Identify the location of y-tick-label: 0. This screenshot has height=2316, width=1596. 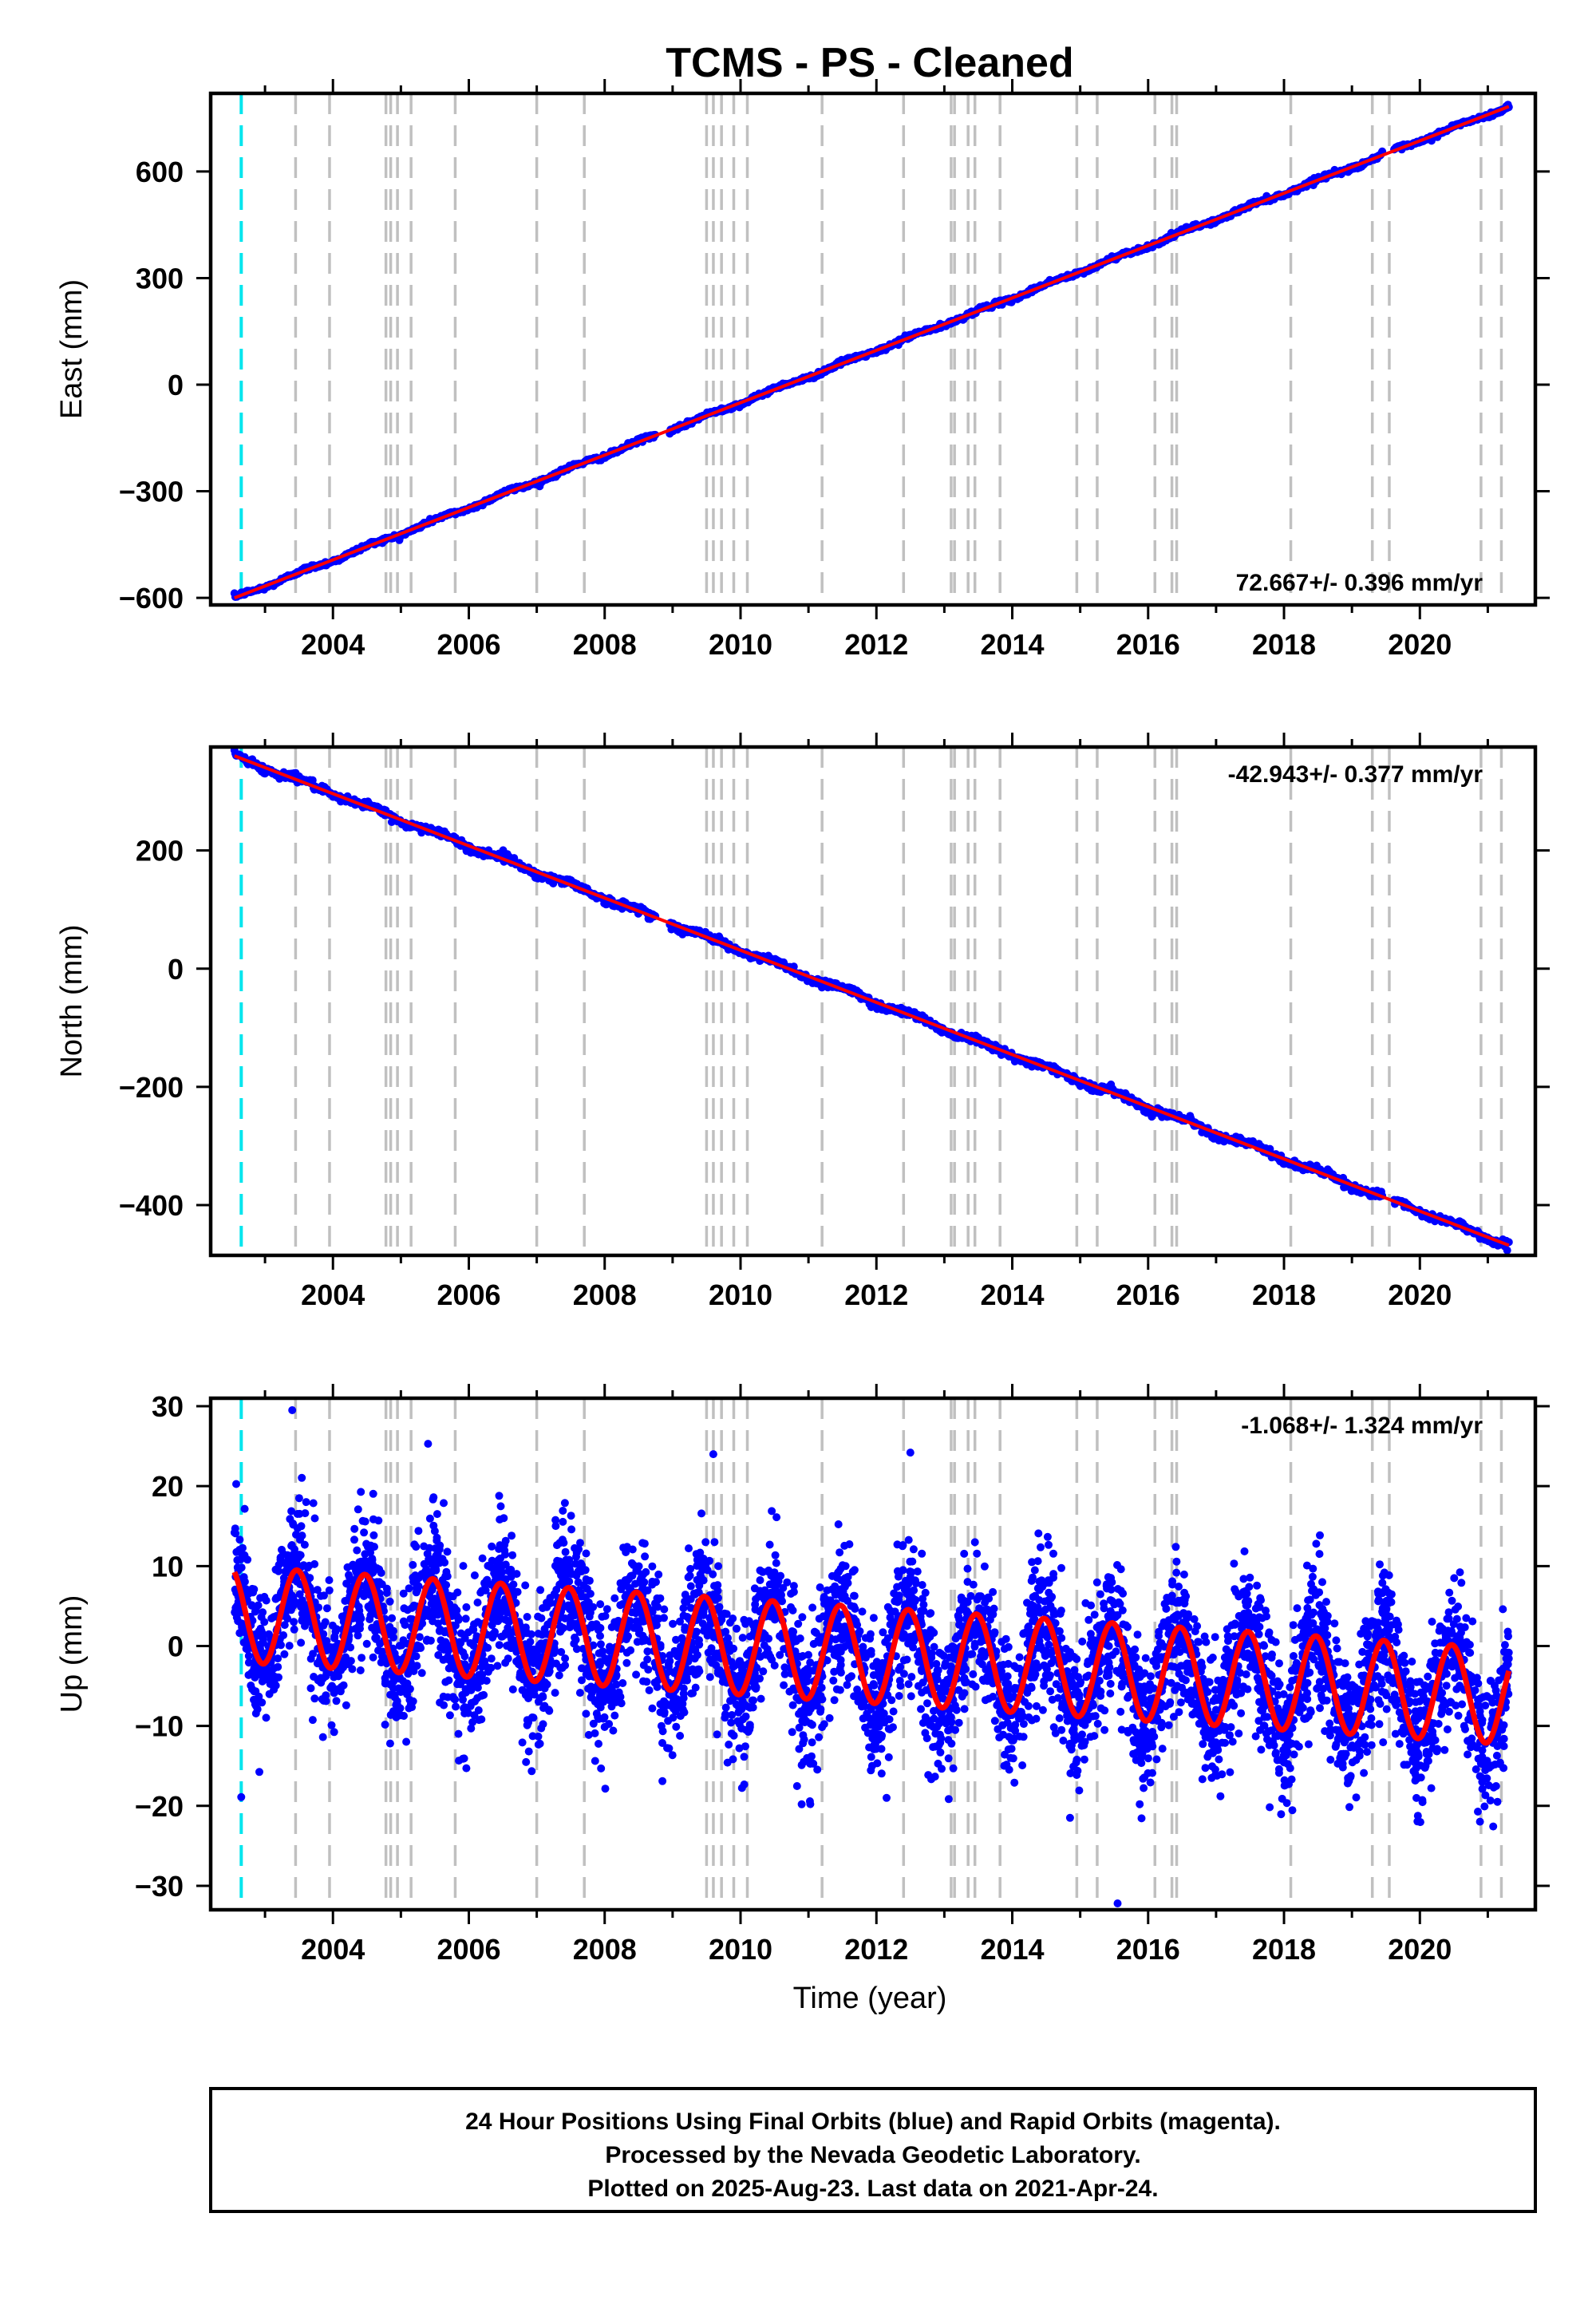
(176, 969).